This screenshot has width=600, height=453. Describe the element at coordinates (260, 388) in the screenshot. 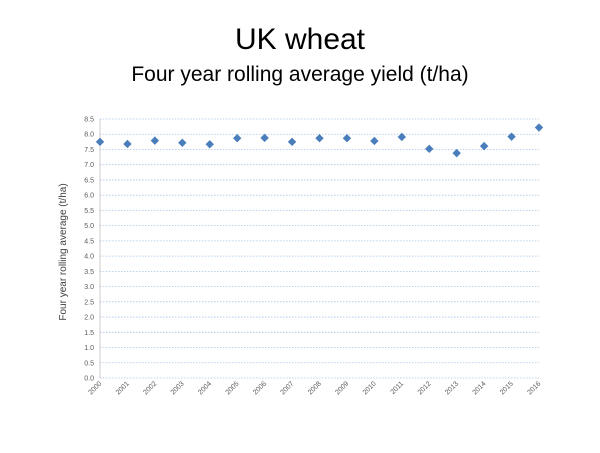

I see `x-tick-label: 2006` at that location.